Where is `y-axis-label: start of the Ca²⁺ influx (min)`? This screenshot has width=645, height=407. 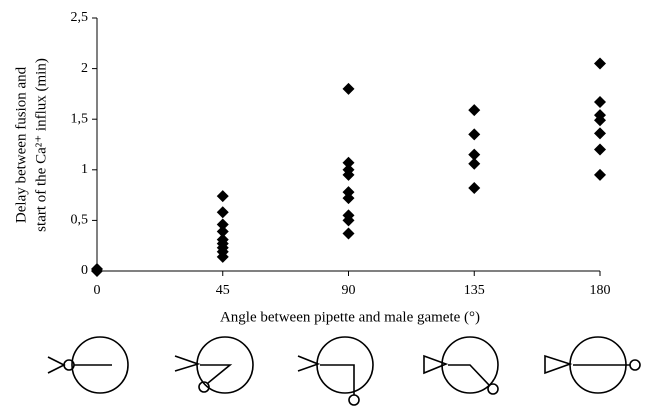
y-axis-label: start of the Ca²⁺ influx (min) is located at coordinates (41, 145).